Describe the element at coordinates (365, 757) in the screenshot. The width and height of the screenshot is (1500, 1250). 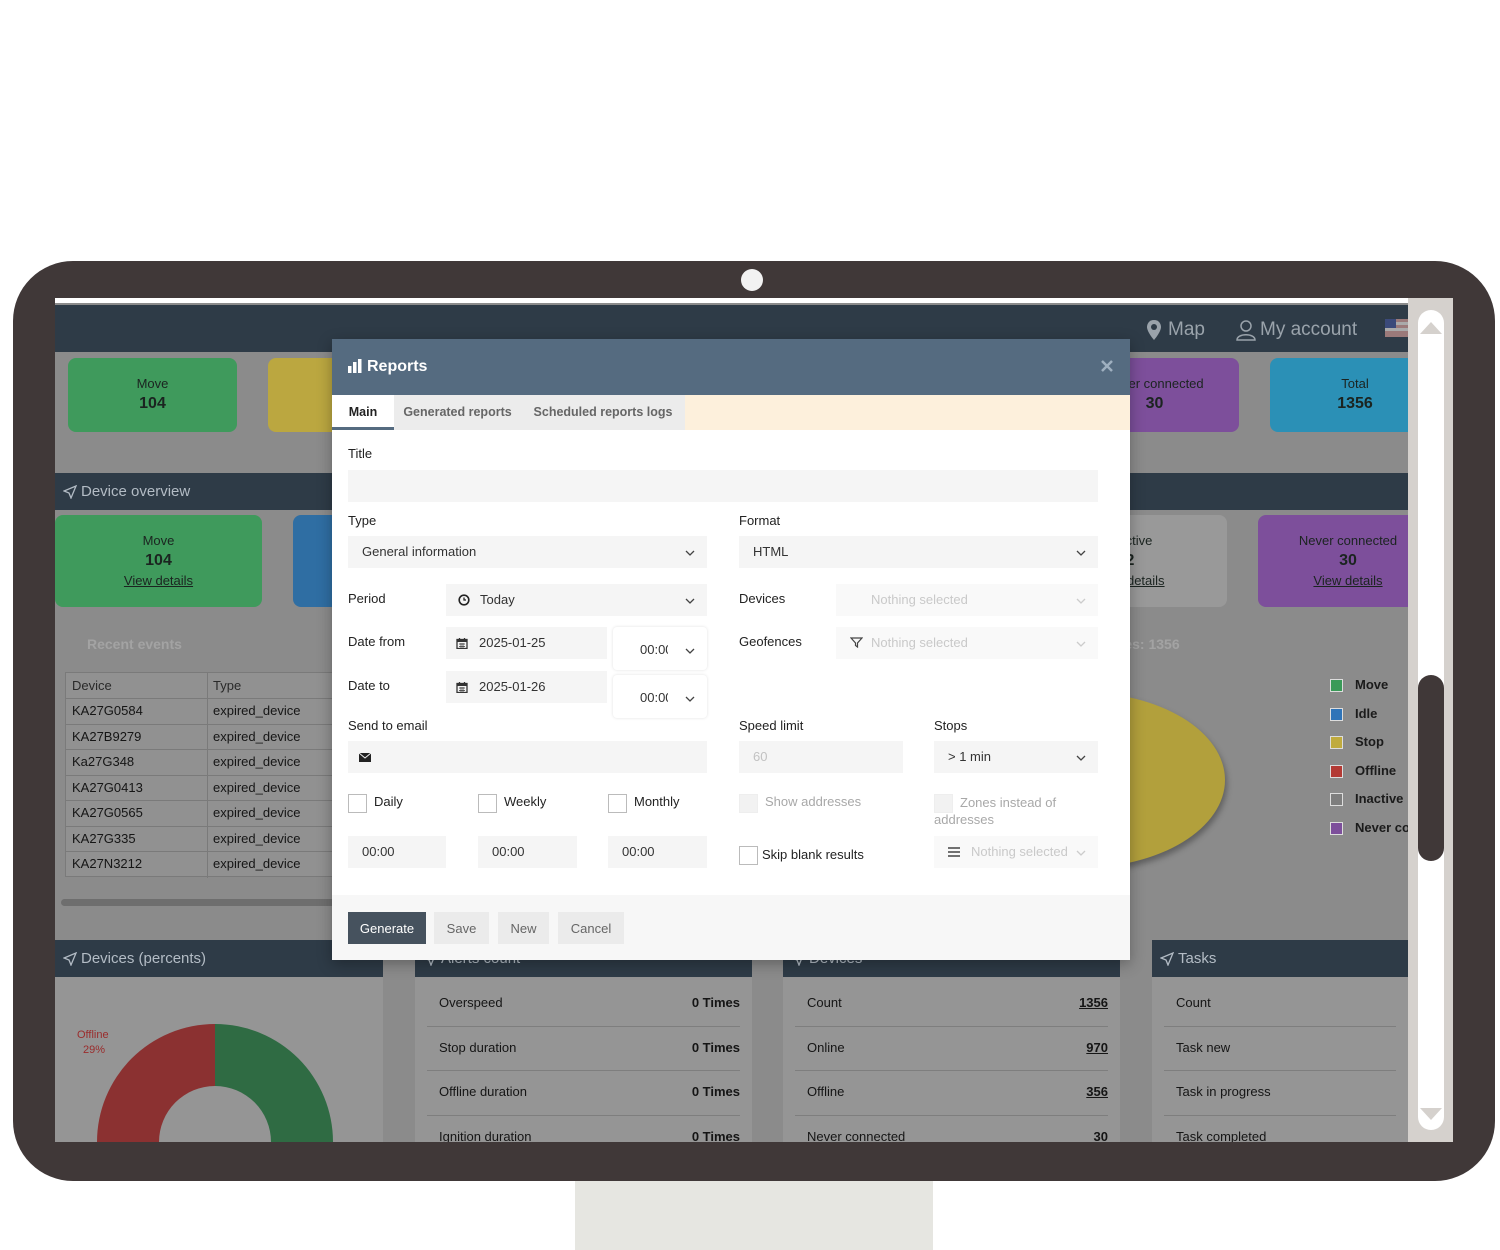
I see `envelope-icon` at that location.